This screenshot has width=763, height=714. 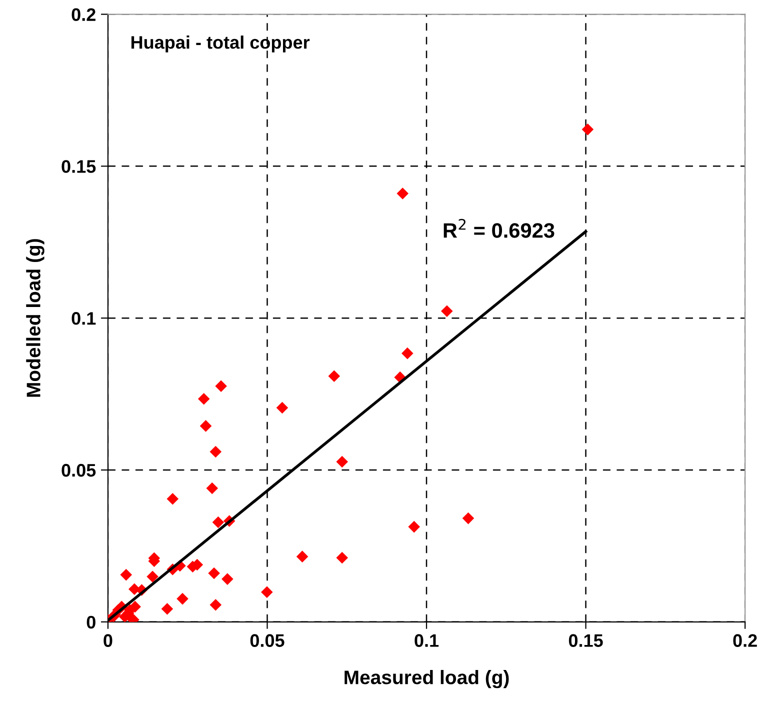 I want to click on x-tick-label: 0, so click(x=108, y=640).